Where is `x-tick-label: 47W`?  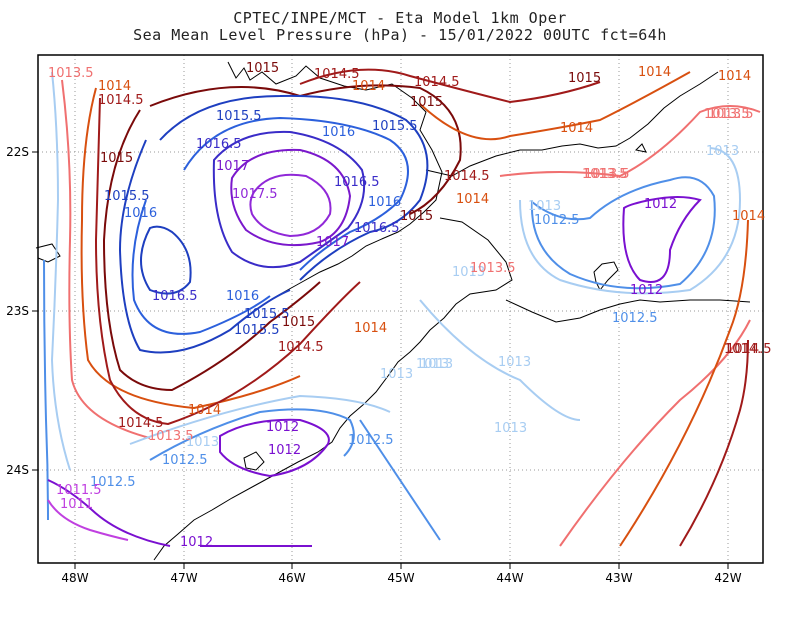
x-tick-label: 47W is located at coordinates (183, 578).